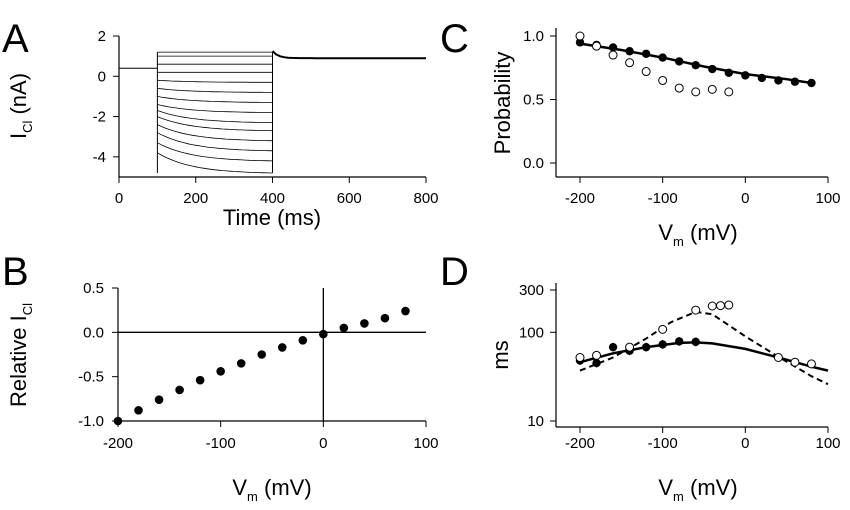 The height and width of the screenshot is (510, 850). Describe the element at coordinates (533, 36) in the screenshot. I see `y-tick-label: 1.0` at that location.